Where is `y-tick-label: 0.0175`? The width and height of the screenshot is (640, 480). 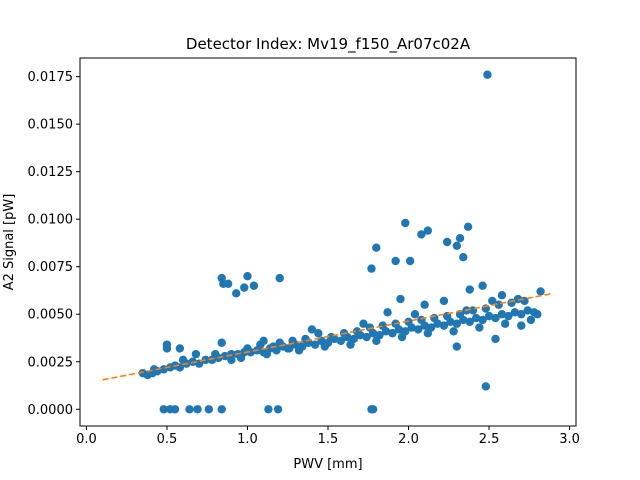 y-tick-label: 0.0175 is located at coordinates (51, 77).